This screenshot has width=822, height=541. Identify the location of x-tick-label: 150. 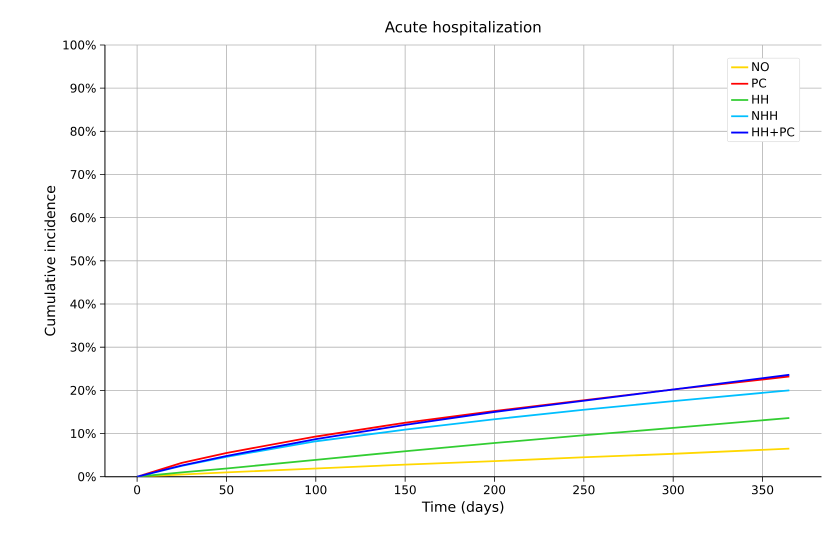
(405, 489).